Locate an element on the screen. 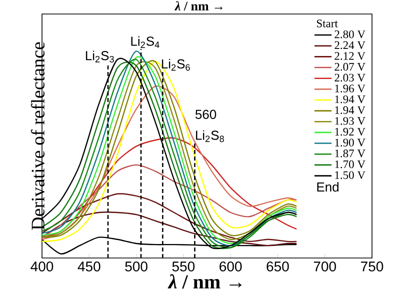  legend-label: 2.07 V is located at coordinates (350, 66).